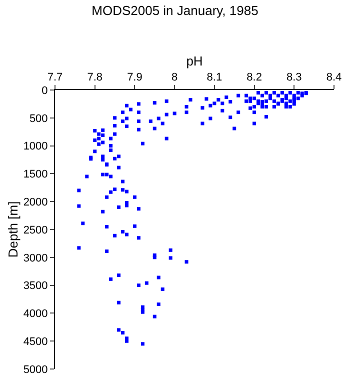 The image size is (350, 384). What do you see at coordinates (254, 78) in the screenshot?
I see `x-tick-label: 8.2` at bounding box center [254, 78].